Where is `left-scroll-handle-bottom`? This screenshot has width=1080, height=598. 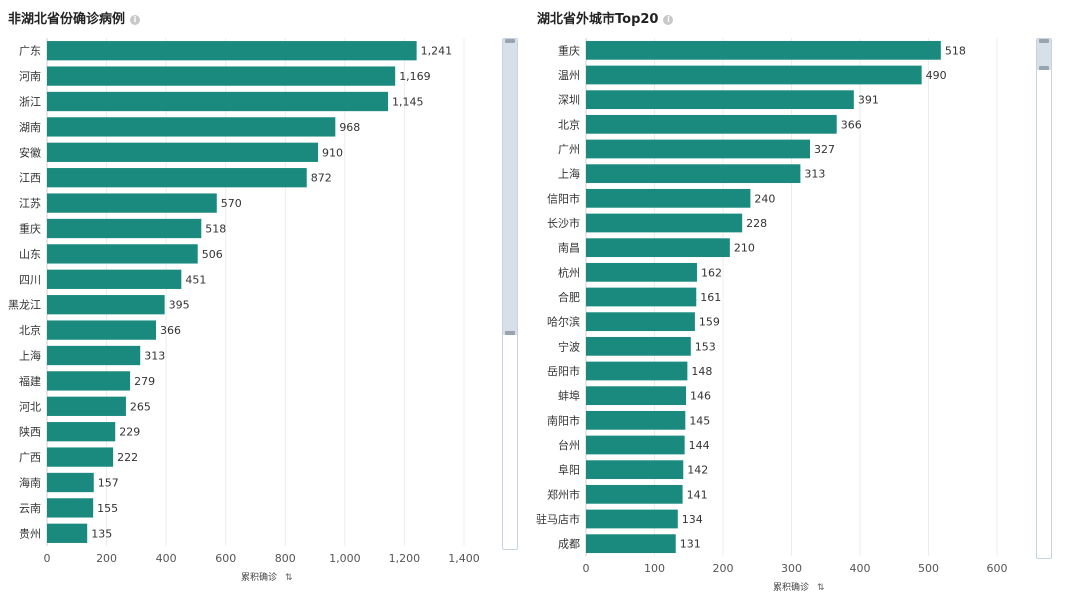 left-scroll-handle-bottom is located at coordinates (510, 333).